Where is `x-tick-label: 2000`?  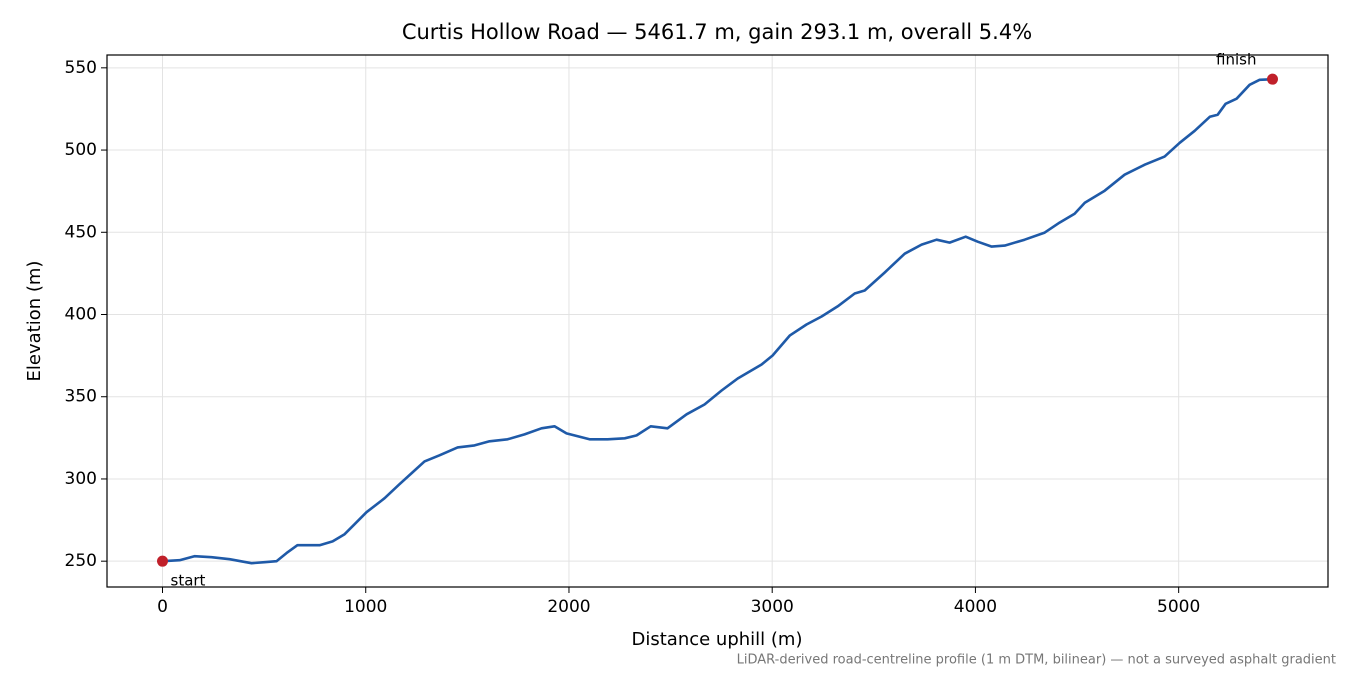
x-tick-label: 2000 is located at coordinates (568, 607).